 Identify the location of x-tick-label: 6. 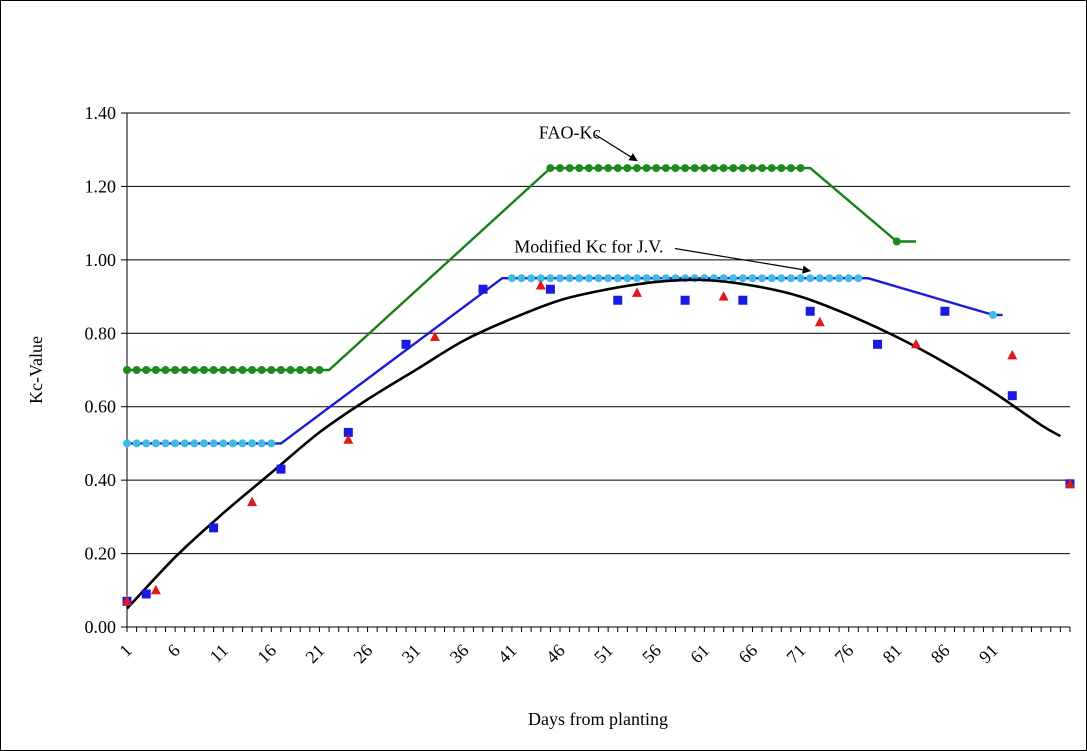
(173, 650).